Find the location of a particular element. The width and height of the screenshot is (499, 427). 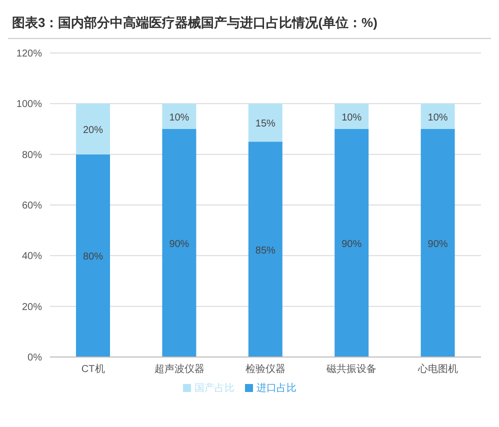

legend-label: 进口占比 is located at coordinates (276, 388).